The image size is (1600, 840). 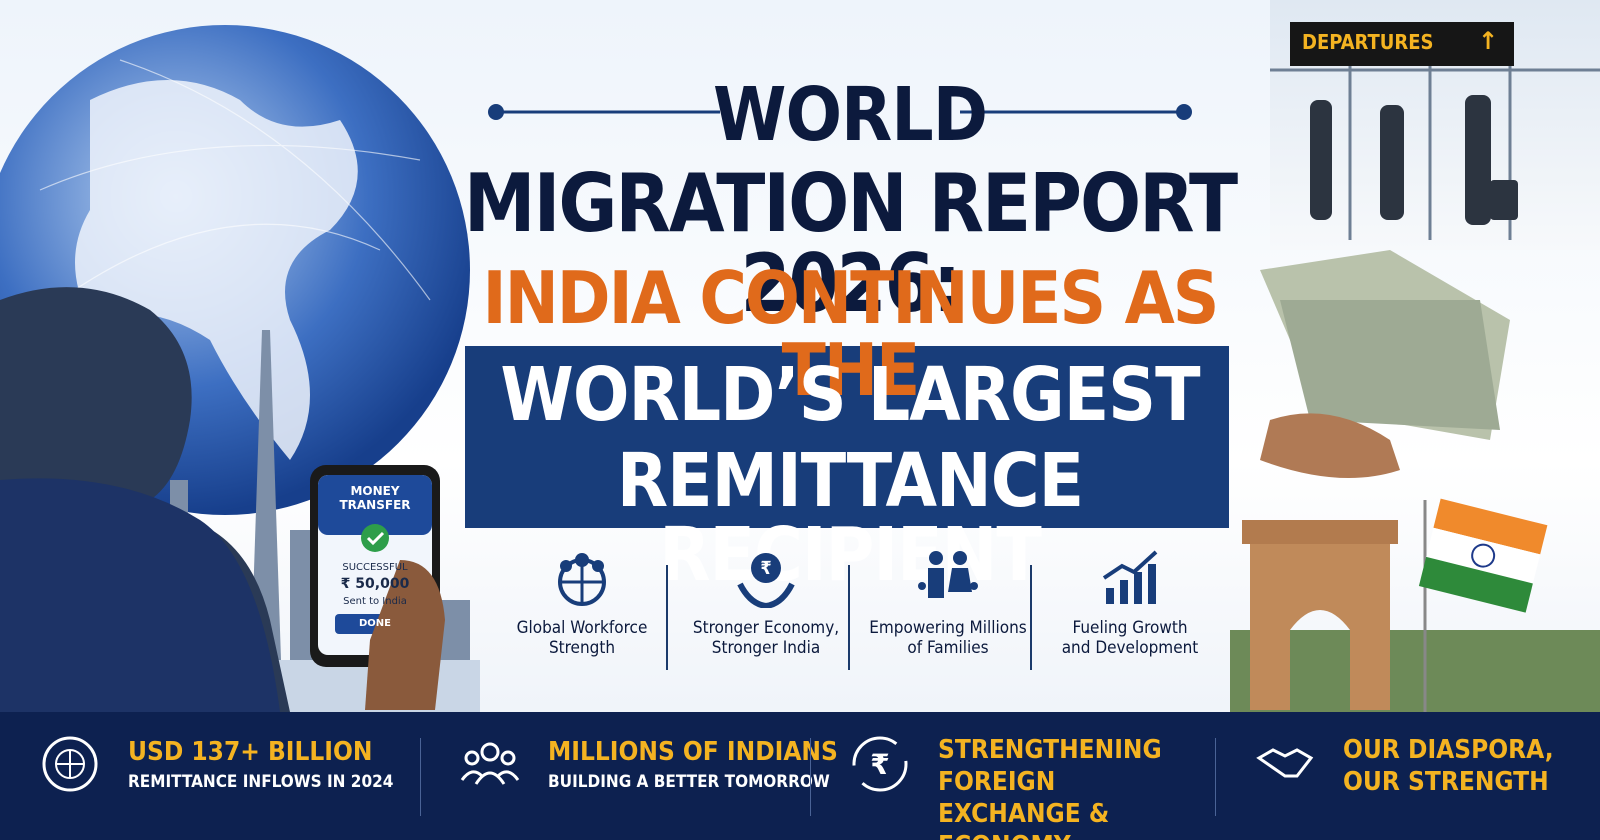 I want to click on phone-heading-line: TRANSFER, so click(x=375, y=505).